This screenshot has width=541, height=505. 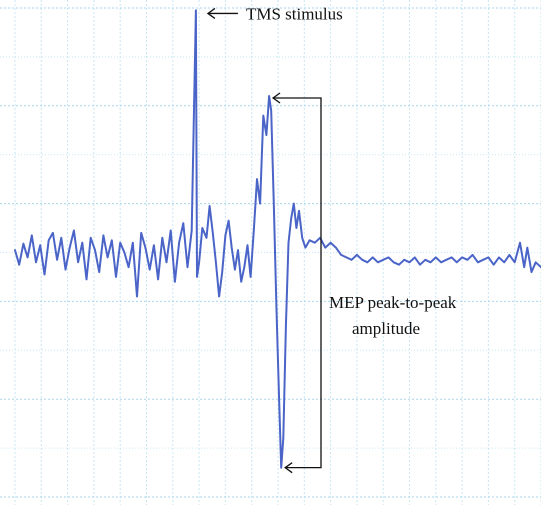 What do you see at coordinates (211, 13) in the screenshot?
I see `tms-stimulus-arrowhead` at bounding box center [211, 13].